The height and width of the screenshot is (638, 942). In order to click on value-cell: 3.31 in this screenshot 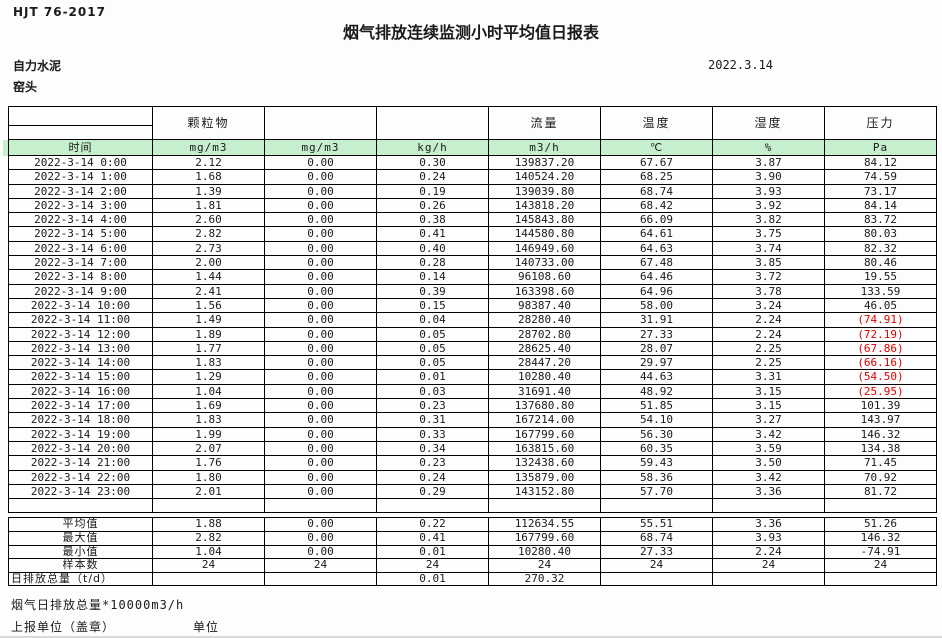, I will do `click(768, 377)`.